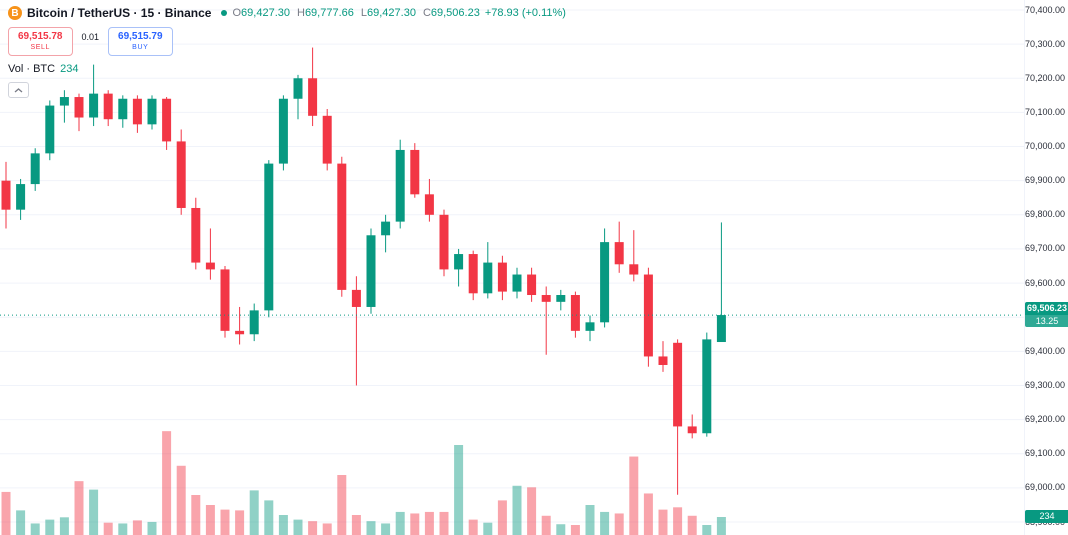  Describe the element at coordinates (119, 13) in the screenshot. I see `symbol-title: Bitcoin / TetherUS · 15 · Binance` at that location.